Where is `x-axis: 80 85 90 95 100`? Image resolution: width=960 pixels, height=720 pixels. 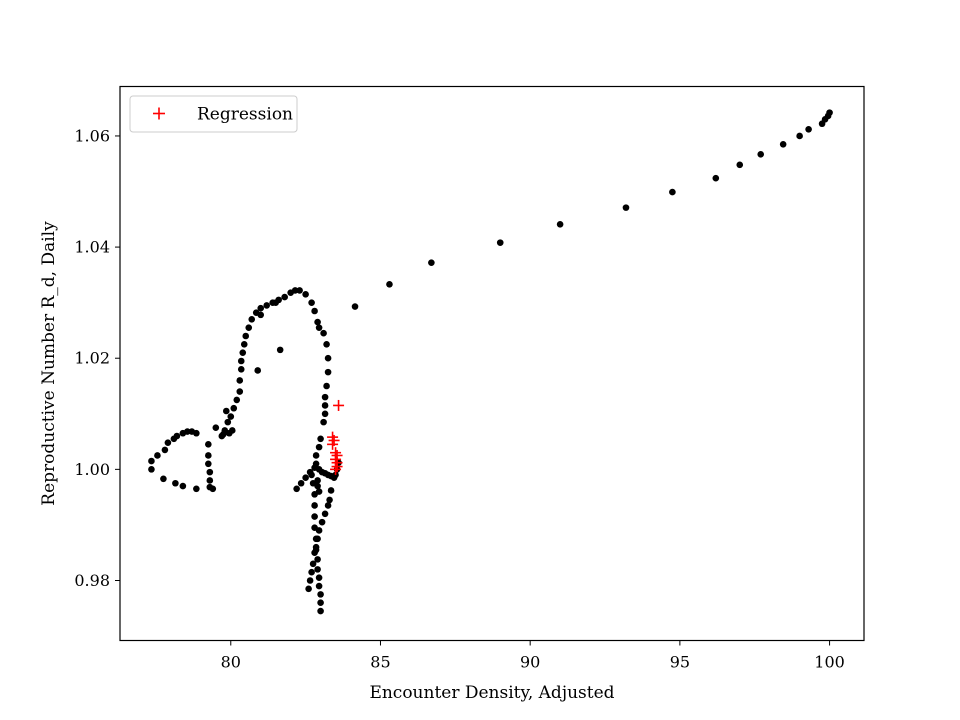
x-axis: 80 85 90 95 100 is located at coordinates (533, 656).